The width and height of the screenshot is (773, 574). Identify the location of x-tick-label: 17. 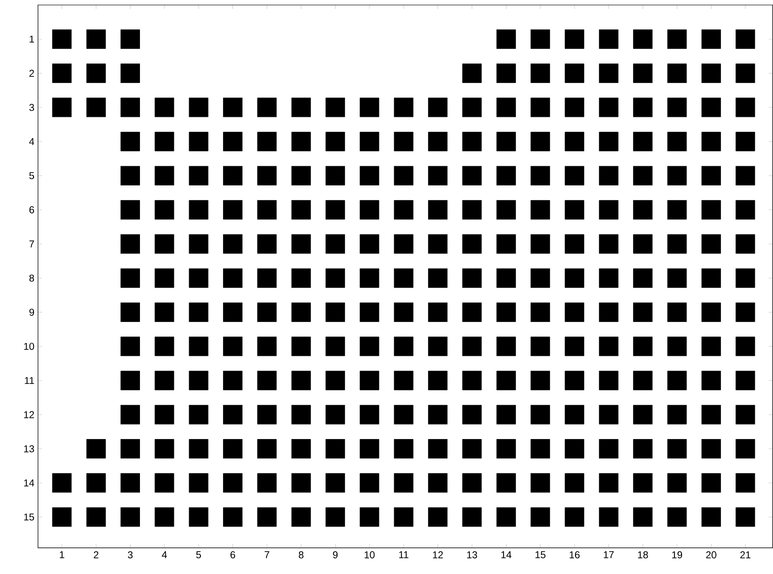
(609, 554).